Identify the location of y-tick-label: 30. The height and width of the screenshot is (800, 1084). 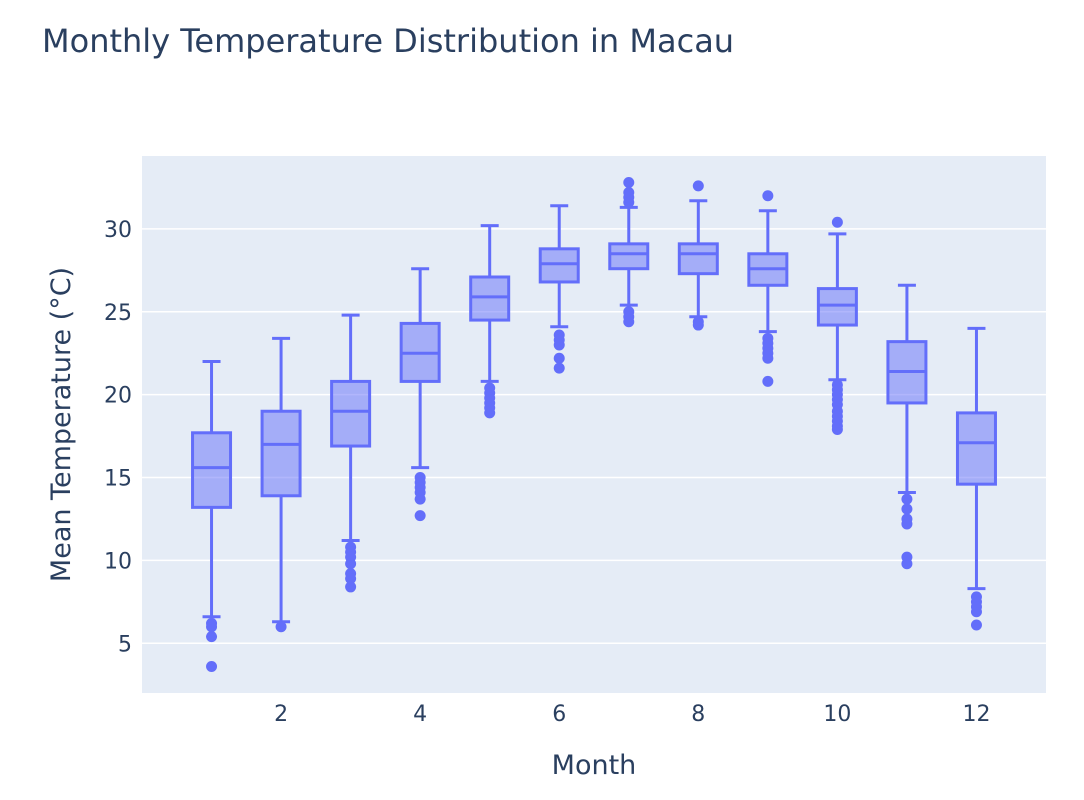
(118, 230).